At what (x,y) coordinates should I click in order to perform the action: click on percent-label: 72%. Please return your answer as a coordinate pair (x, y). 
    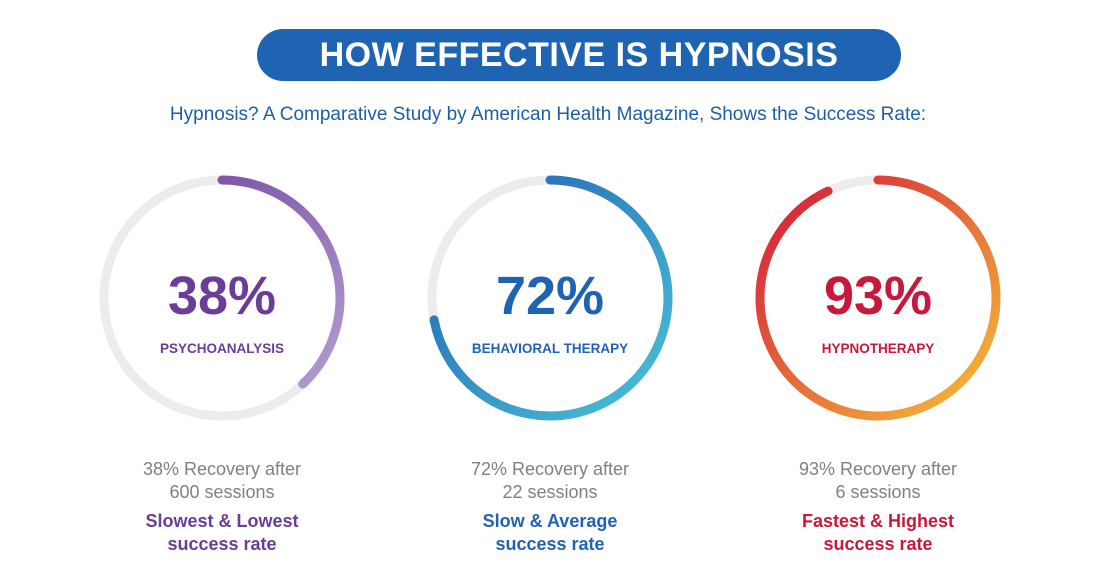
    Looking at the image, I should click on (550, 296).